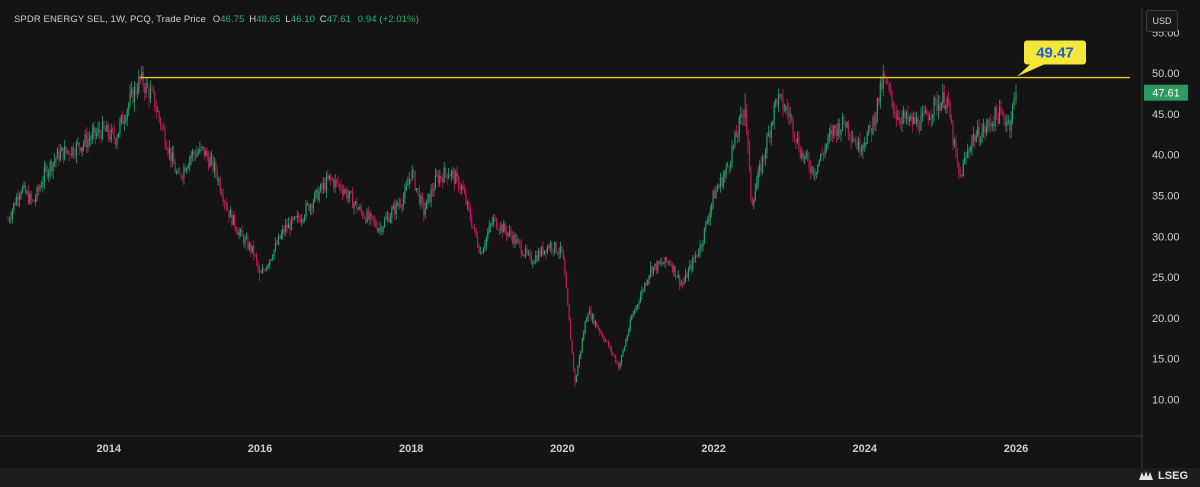 The height and width of the screenshot is (487, 1200). I want to click on y-tick-label: 25.00, so click(1166, 278).